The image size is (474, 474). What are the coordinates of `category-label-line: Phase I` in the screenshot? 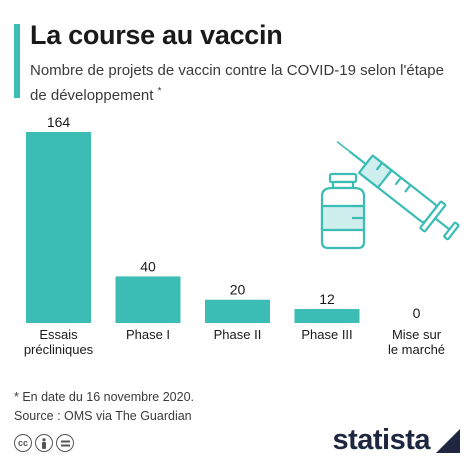 It's located at (148, 334).